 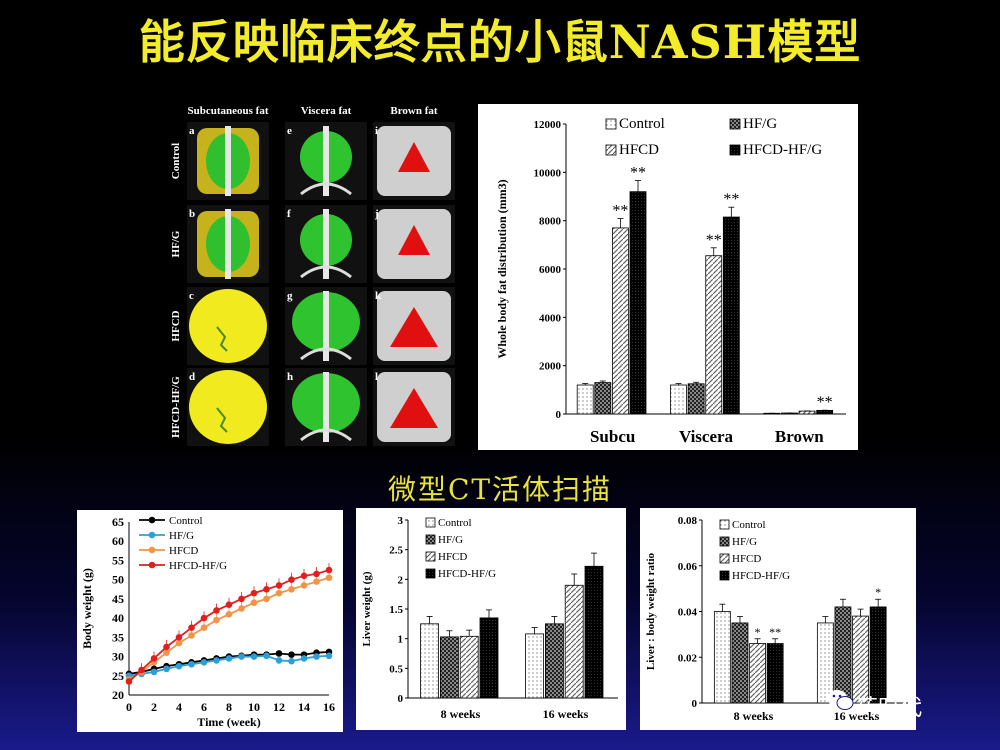 What do you see at coordinates (550, 222) in the screenshot?
I see `y-tick-label: 8000` at bounding box center [550, 222].